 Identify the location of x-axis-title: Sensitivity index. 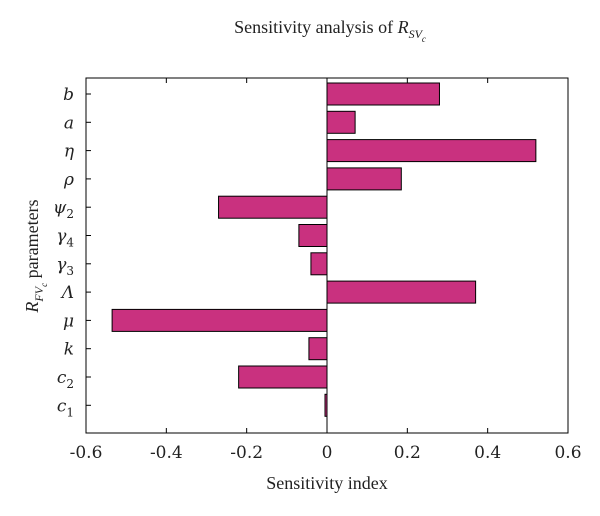
(327, 483).